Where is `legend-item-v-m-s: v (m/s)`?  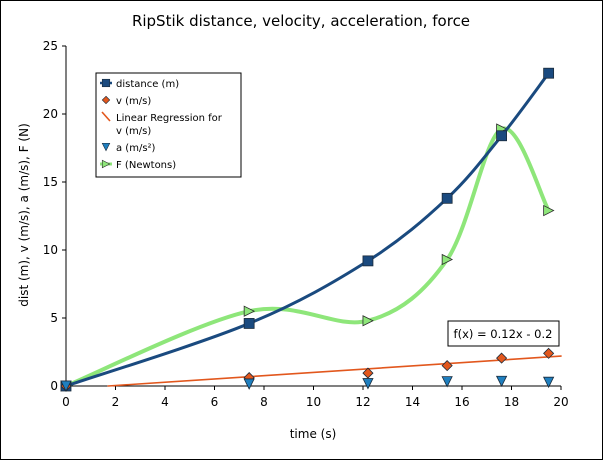 legend-item-v-m-s: v (m/s) is located at coordinates (126, 101).